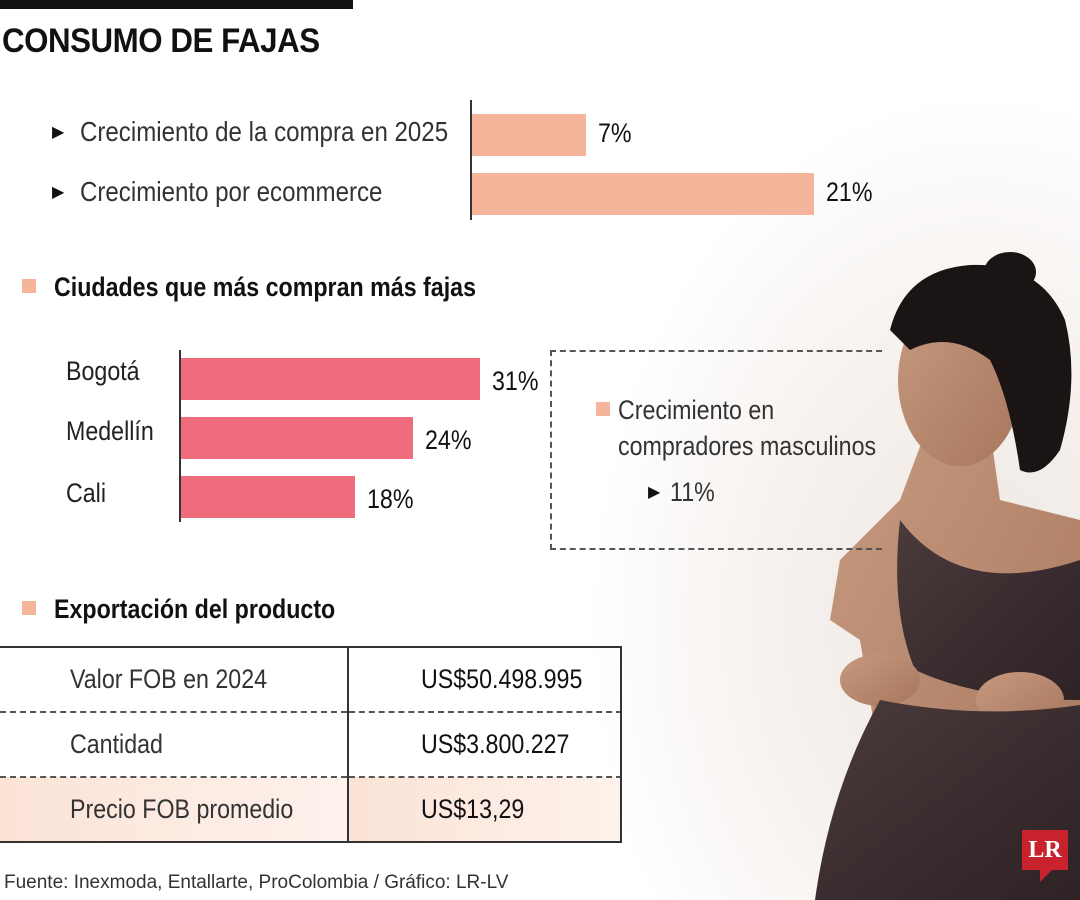  Describe the element at coordinates (615, 133) in the screenshot. I see `growth-value-label-0: 7%` at that location.